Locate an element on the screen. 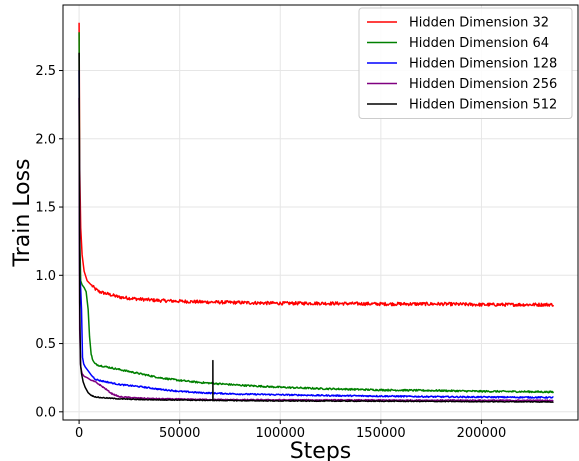  x-tick-label: 150000 is located at coordinates (381, 433).